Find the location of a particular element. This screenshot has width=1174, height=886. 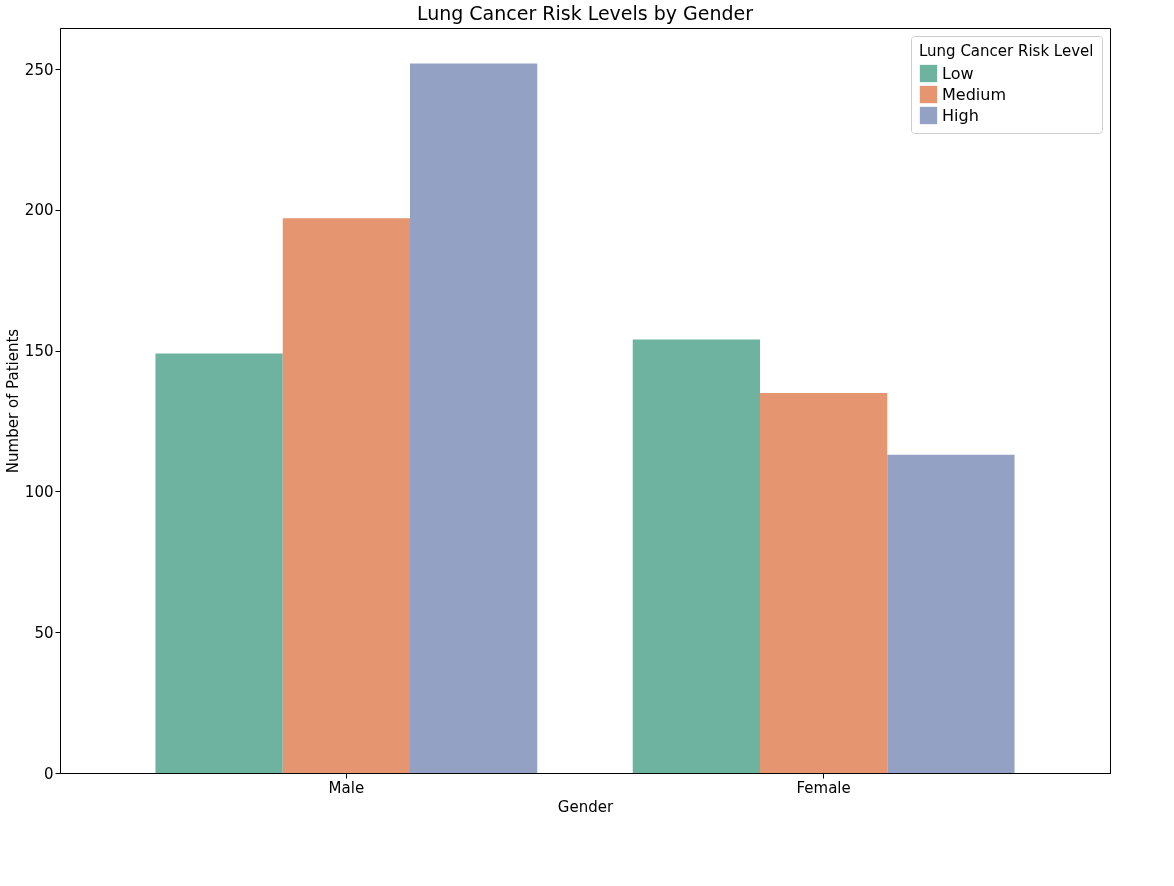

chart-title: Lung Cancer Risk Levels by Gender is located at coordinates (585, 13).